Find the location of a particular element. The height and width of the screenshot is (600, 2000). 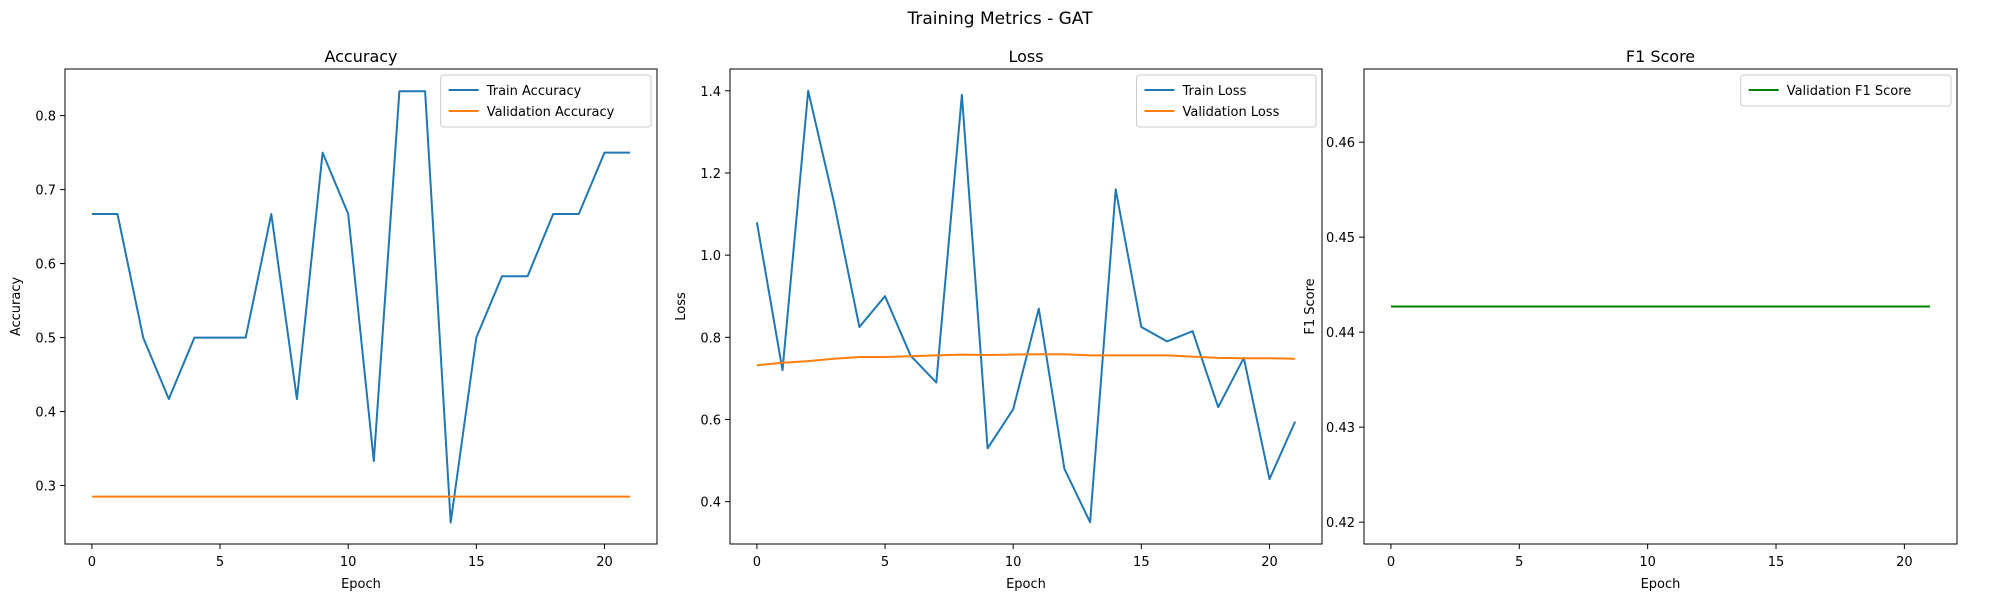

legend-label: Validation F1 Score is located at coordinates (1849, 91).